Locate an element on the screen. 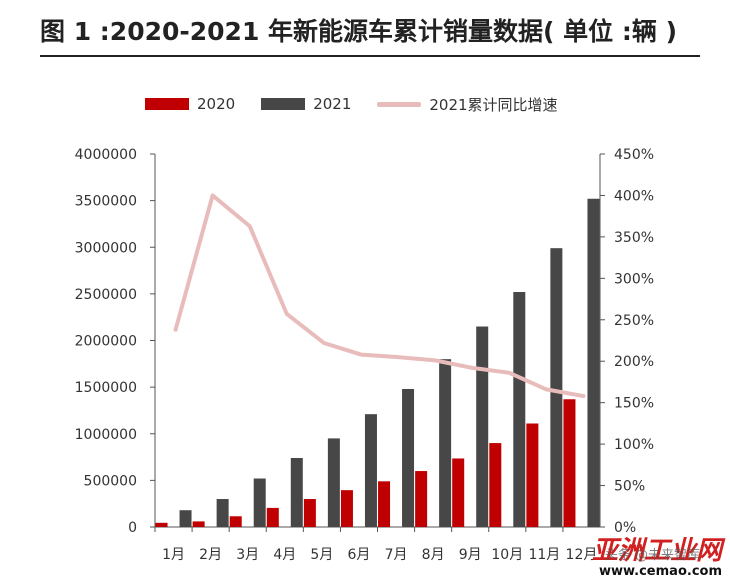  y-left-tick-label: 2000000 is located at coordinates (106, 342).